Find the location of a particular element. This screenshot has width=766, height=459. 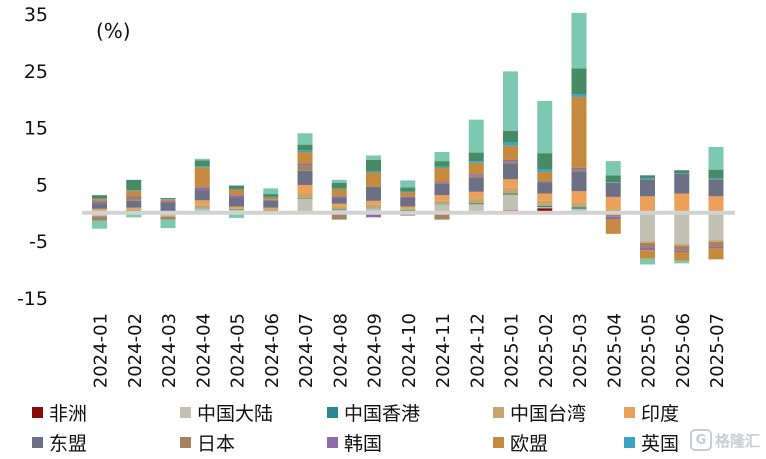

x-tick-label: 2024-03 is located at coordinates (169, 350).